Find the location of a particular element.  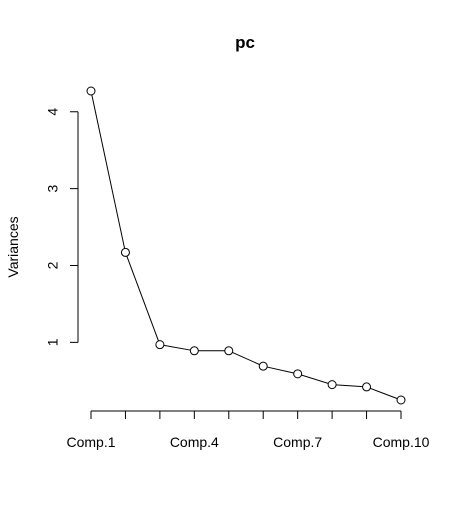

y-tick-label: 2 is located at coordinates (53, 265).